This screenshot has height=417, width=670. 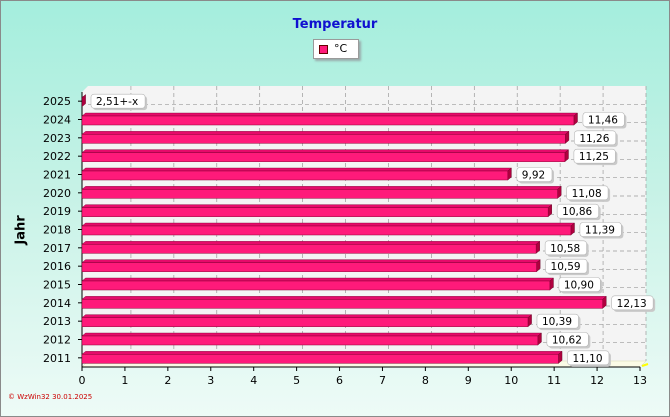 I want to click on x-tick-label: 6, so click(x=339, y=380).